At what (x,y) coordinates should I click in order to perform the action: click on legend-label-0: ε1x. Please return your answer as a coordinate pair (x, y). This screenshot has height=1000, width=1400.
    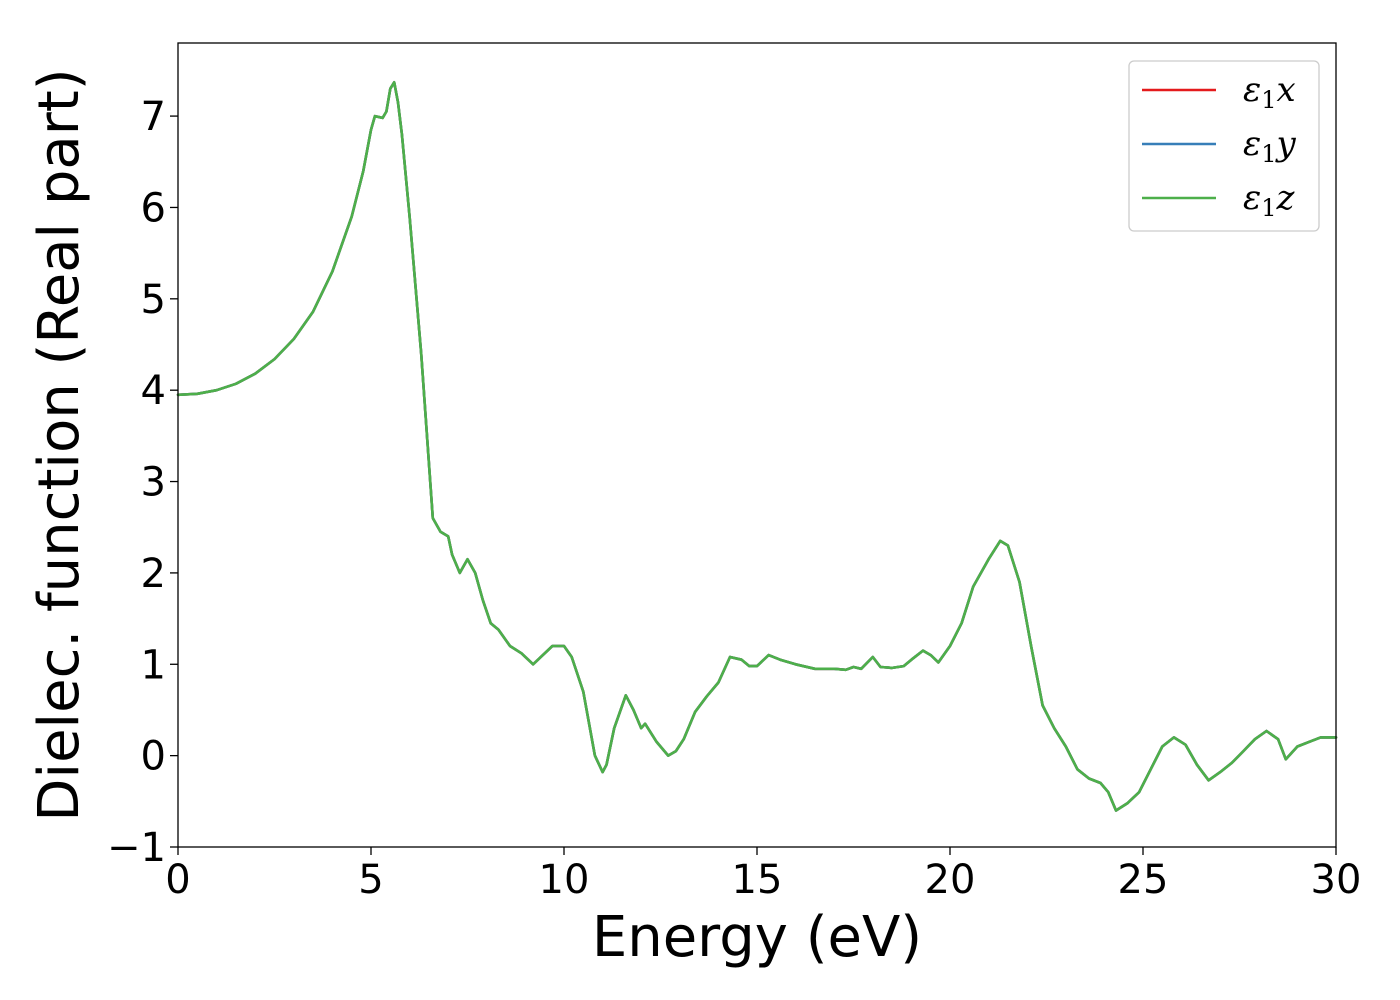
    Looking at the image, I should click on (1269, 92).